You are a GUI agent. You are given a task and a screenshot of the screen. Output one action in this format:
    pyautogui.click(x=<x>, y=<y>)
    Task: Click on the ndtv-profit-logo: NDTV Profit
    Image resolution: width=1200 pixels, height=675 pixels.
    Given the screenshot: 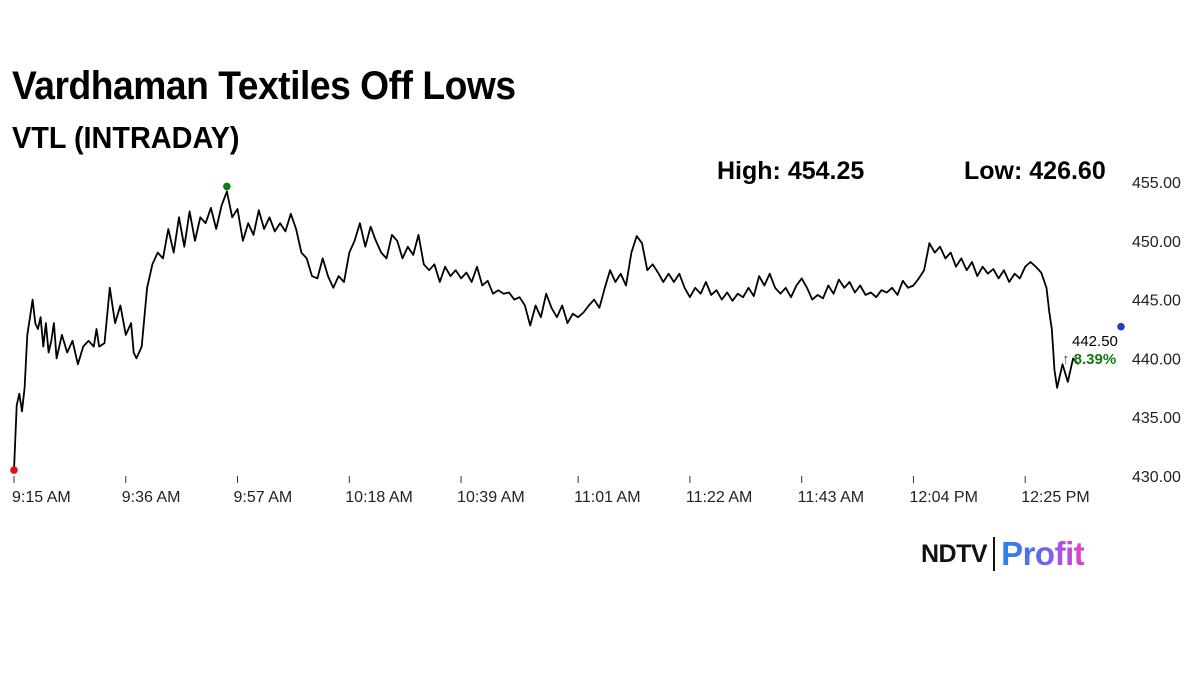 What is the action you would take?
    pyautogui.click(x=1003, y=554)
    